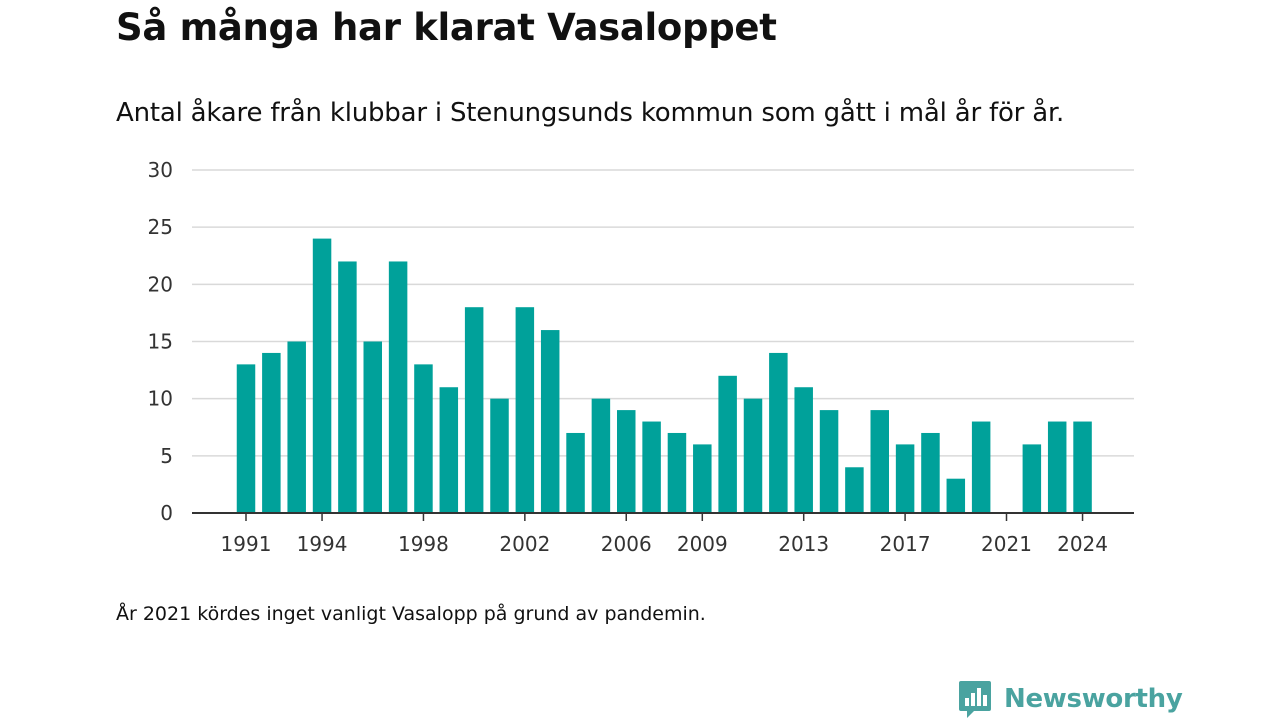 This screenshot has width=1280, height=720. Describe the element at coordinates (956, 495) in the screenshot. I see `bar-2019` at that location.